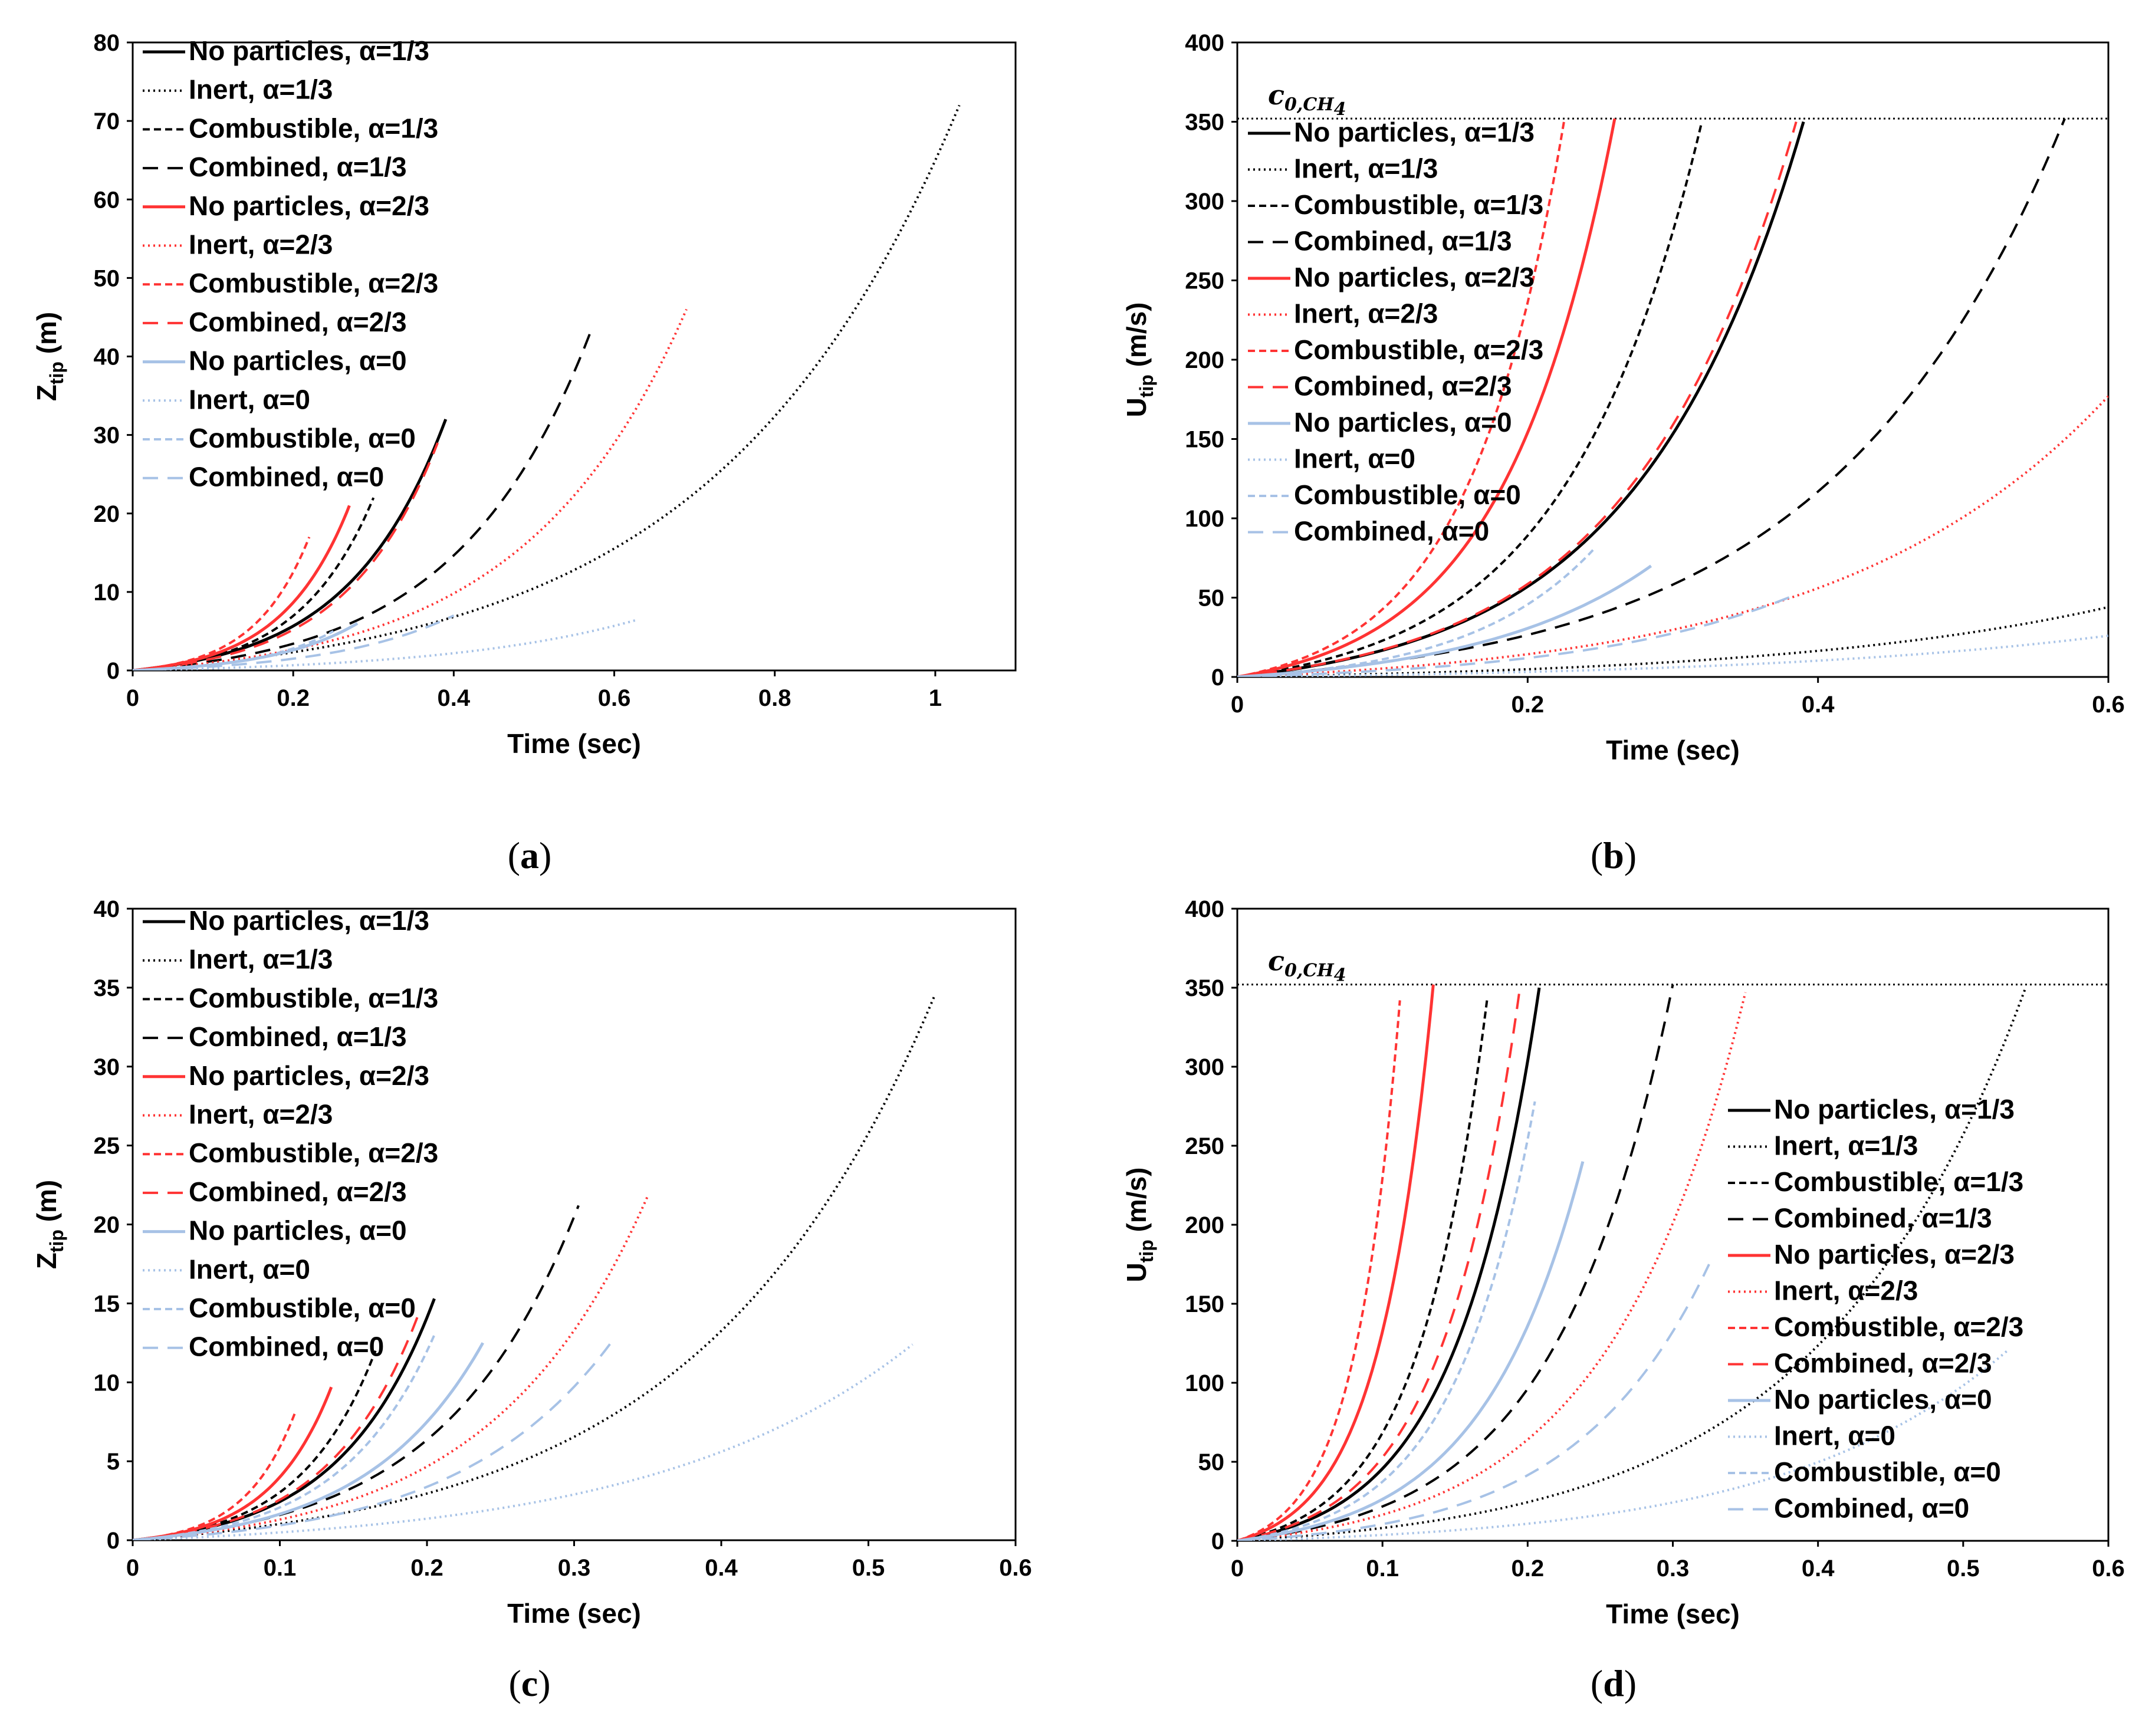 This screenshot has width=2152, height=1736. What do you see at coordinates (574, 1568) in the screenshot?
I see `x-tick-label: 0.3` at bounding box center [574, 1568].